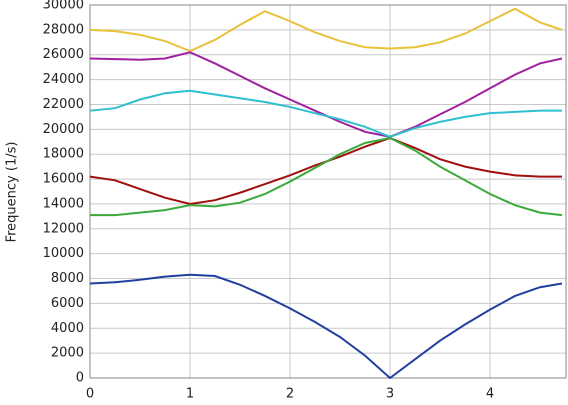 The width and height of the screenshot is (568, 405). Describe the element at coordinates (63, 6) in the screenshot. I see `y-tick-label: 30000` at that location.